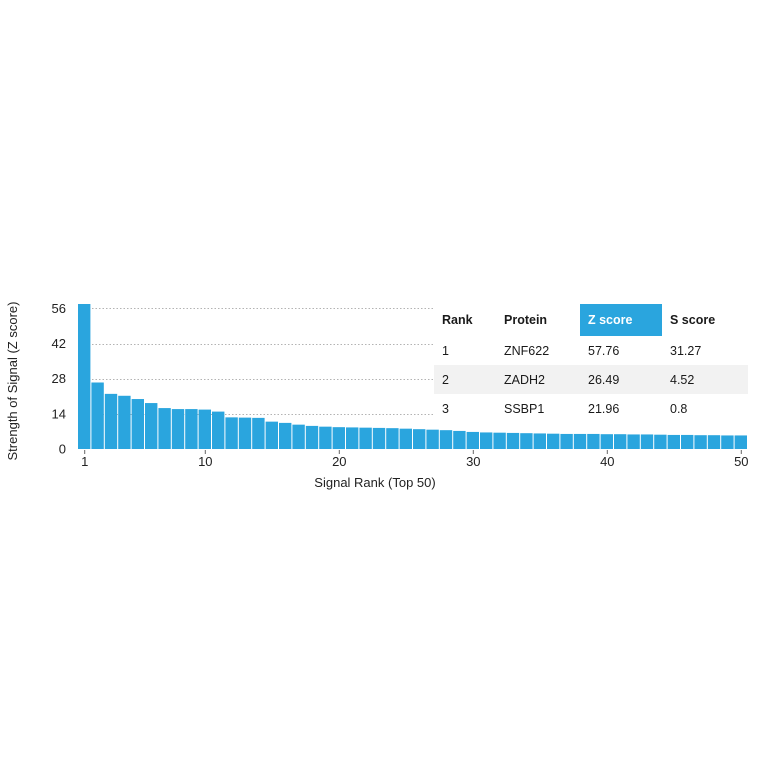 The image size is (764, 764). Describe the element at coordinates (621, 350) in the screenshot. I see `cell-z-score: 57.76` at that location.